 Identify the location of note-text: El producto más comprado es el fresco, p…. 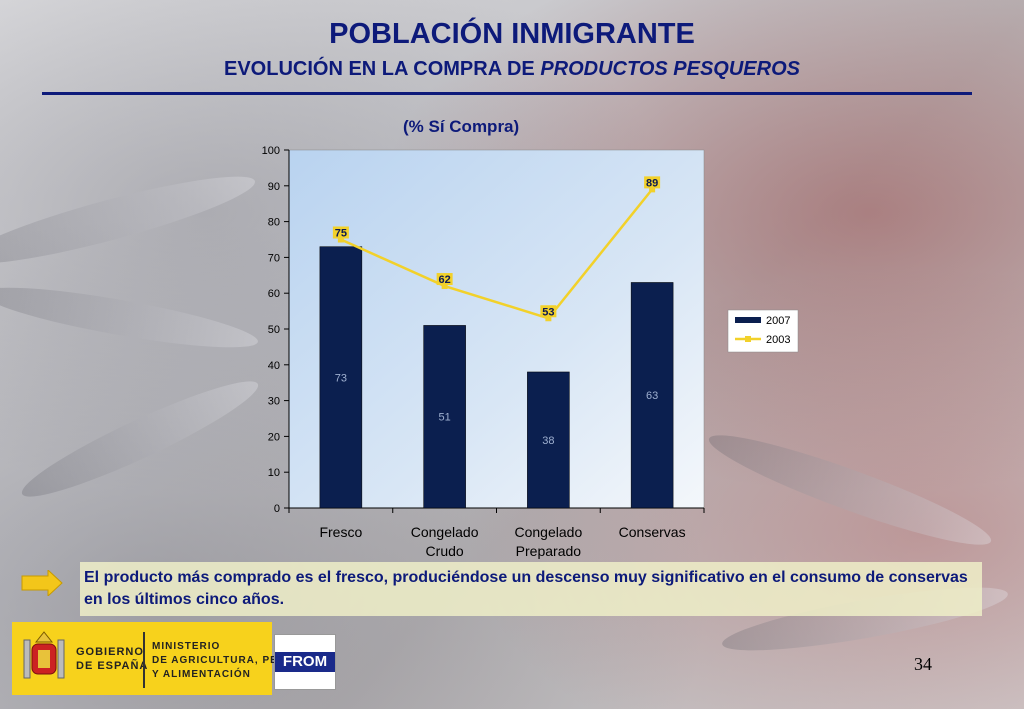
(526, 588).